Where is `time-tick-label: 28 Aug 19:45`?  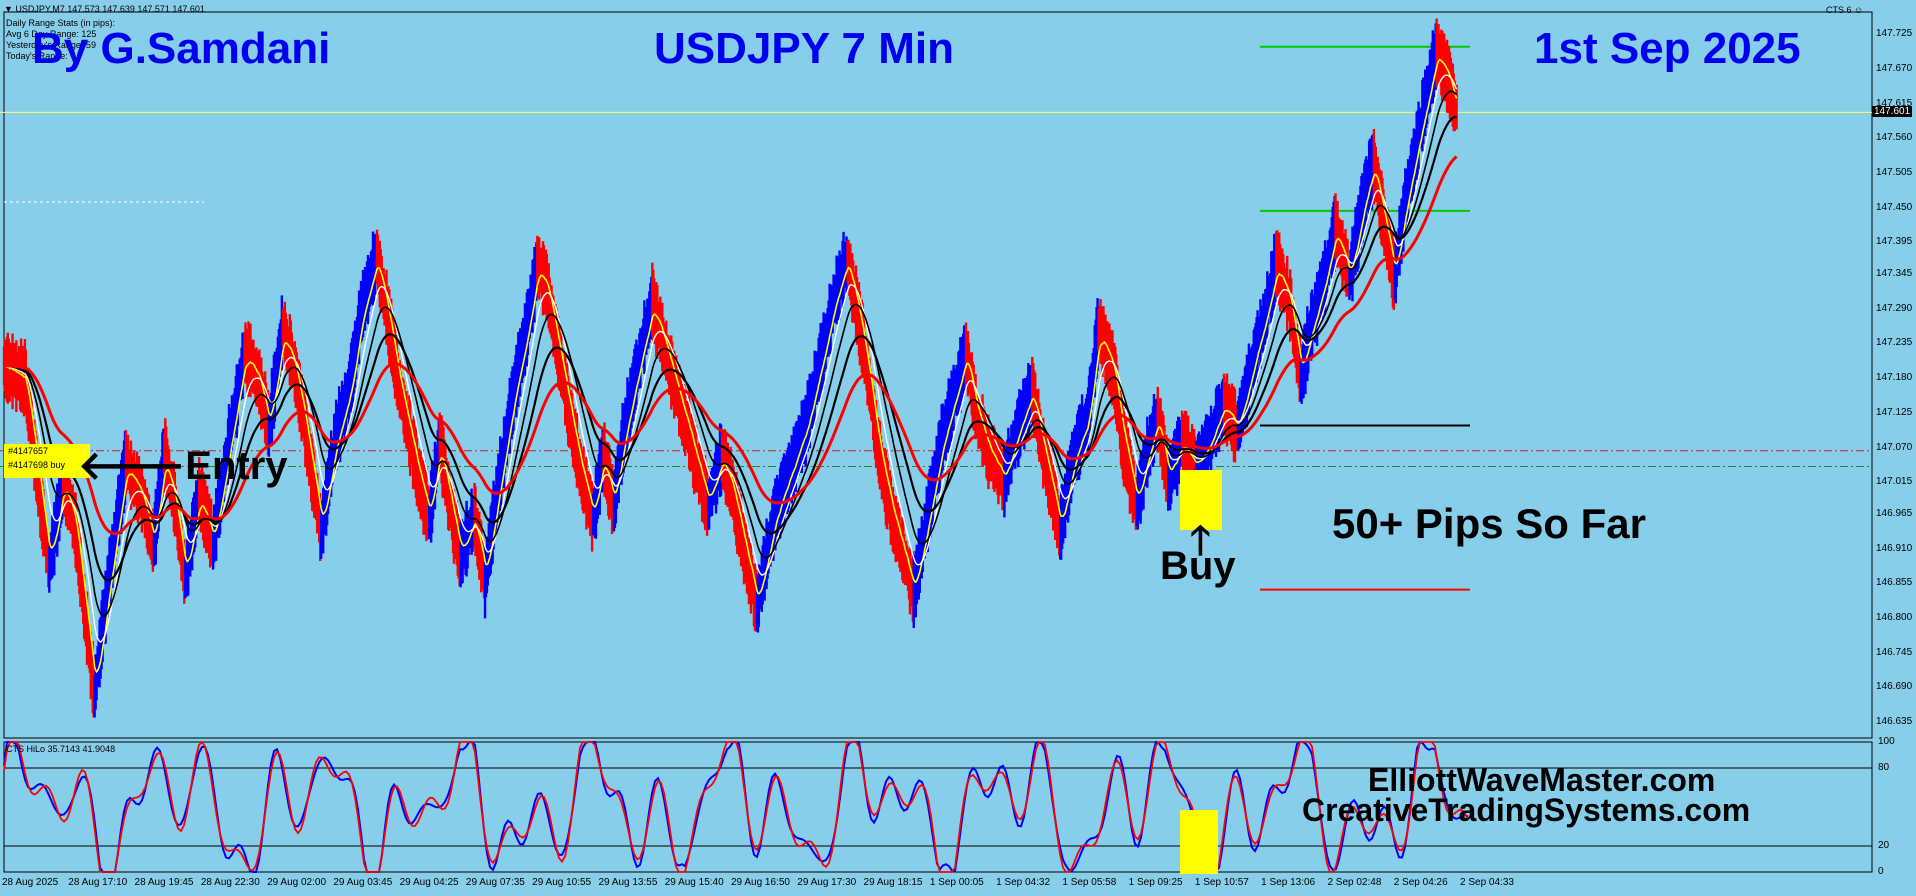
time-tick-label: 28 Aug 19:45 is located at coordinates (164, 882).